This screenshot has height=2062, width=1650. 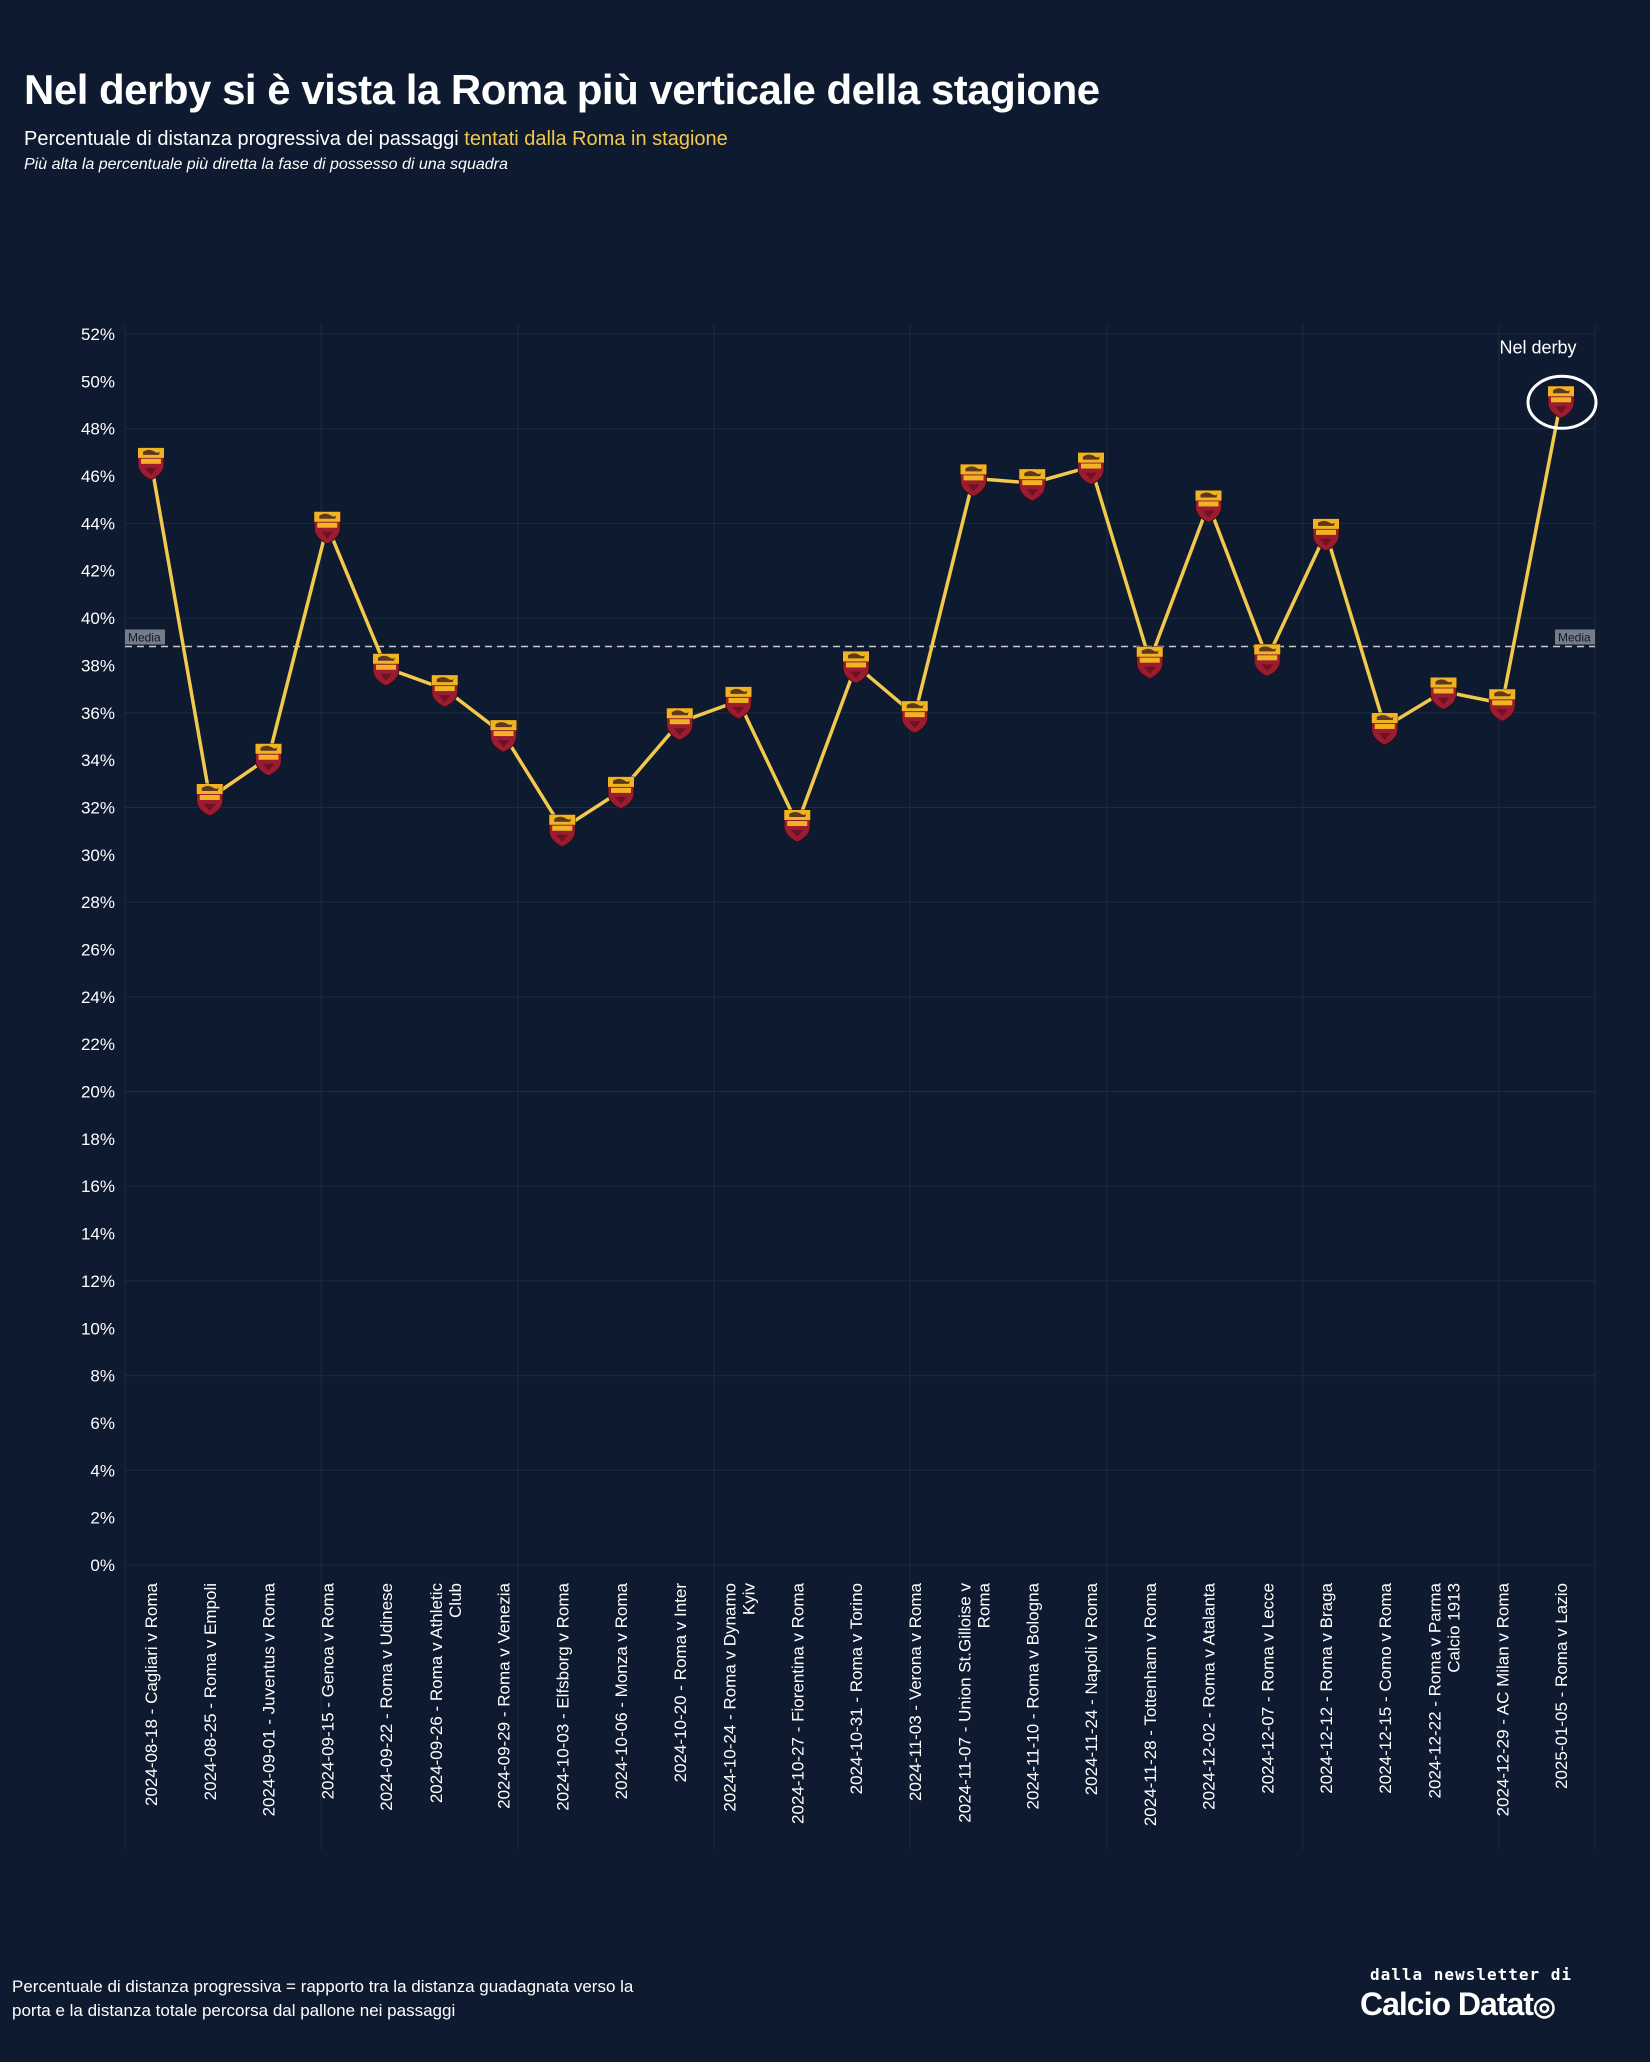 I want to click on x-tick-label: 2024-12-29 - AC Milan v Roma, so click(x=1502, y=1699).